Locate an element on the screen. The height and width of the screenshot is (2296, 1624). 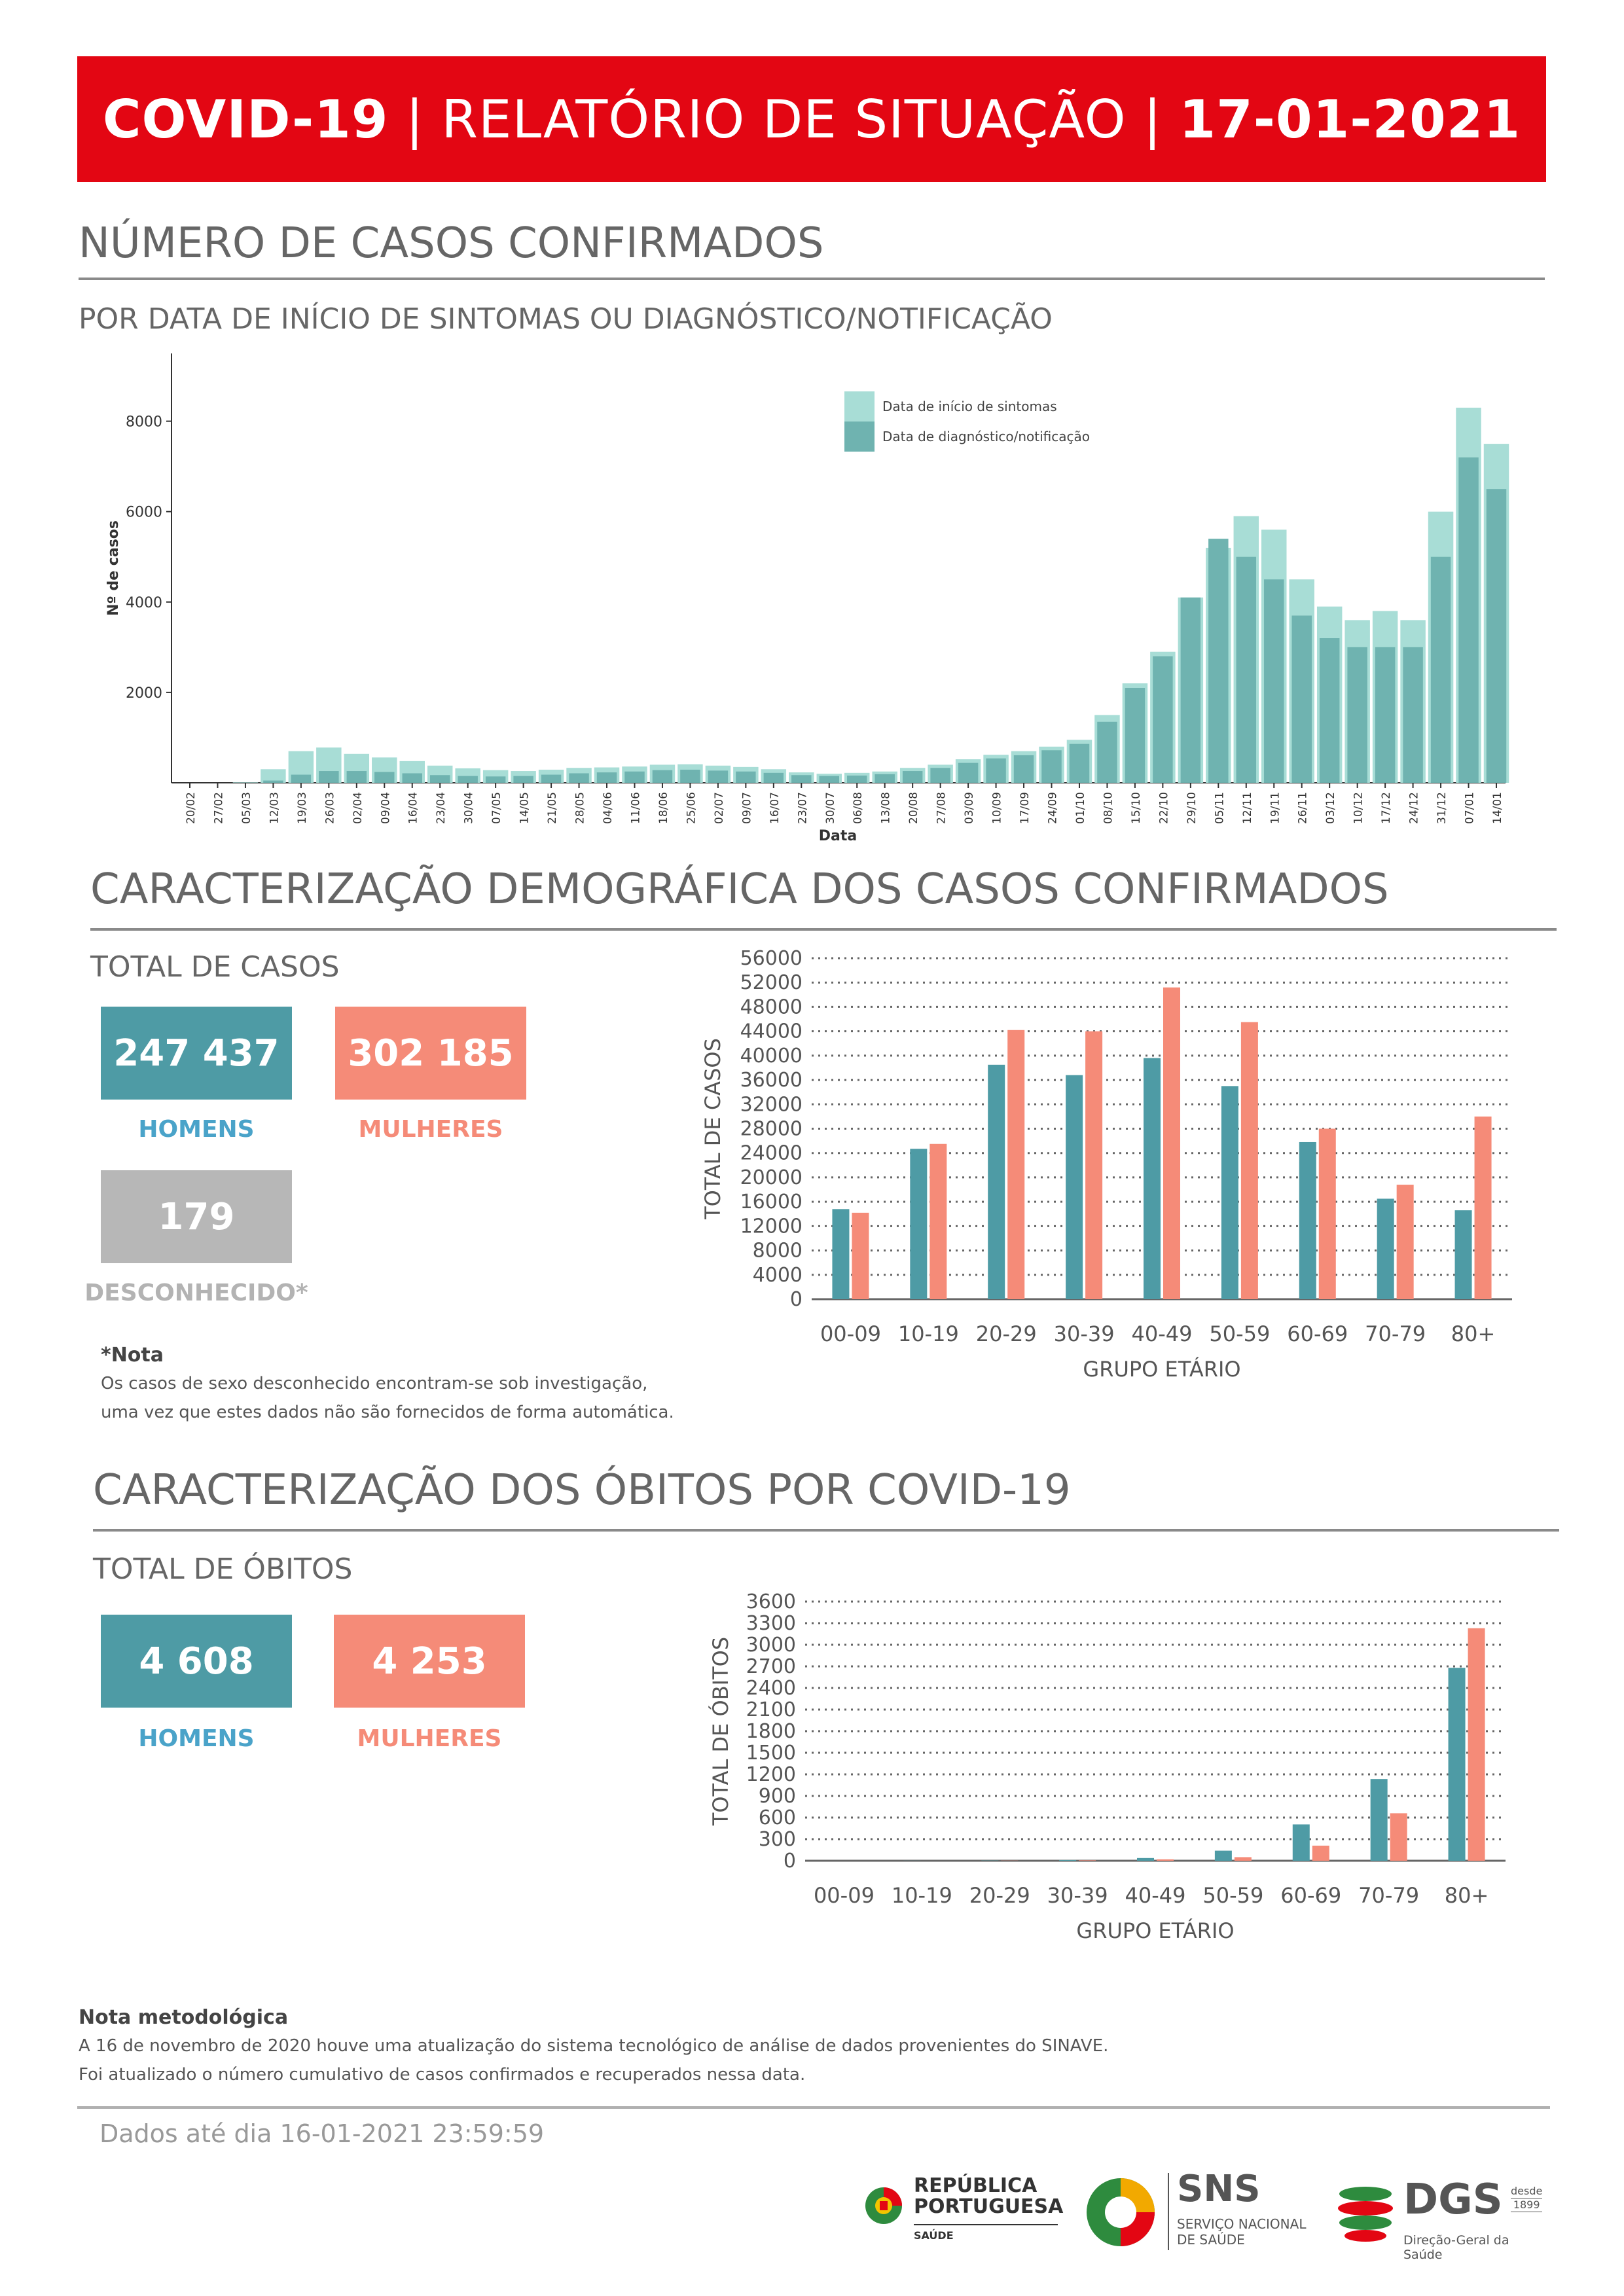
women-deaths-box: 4 253 is located at coordinates (429, 1661).